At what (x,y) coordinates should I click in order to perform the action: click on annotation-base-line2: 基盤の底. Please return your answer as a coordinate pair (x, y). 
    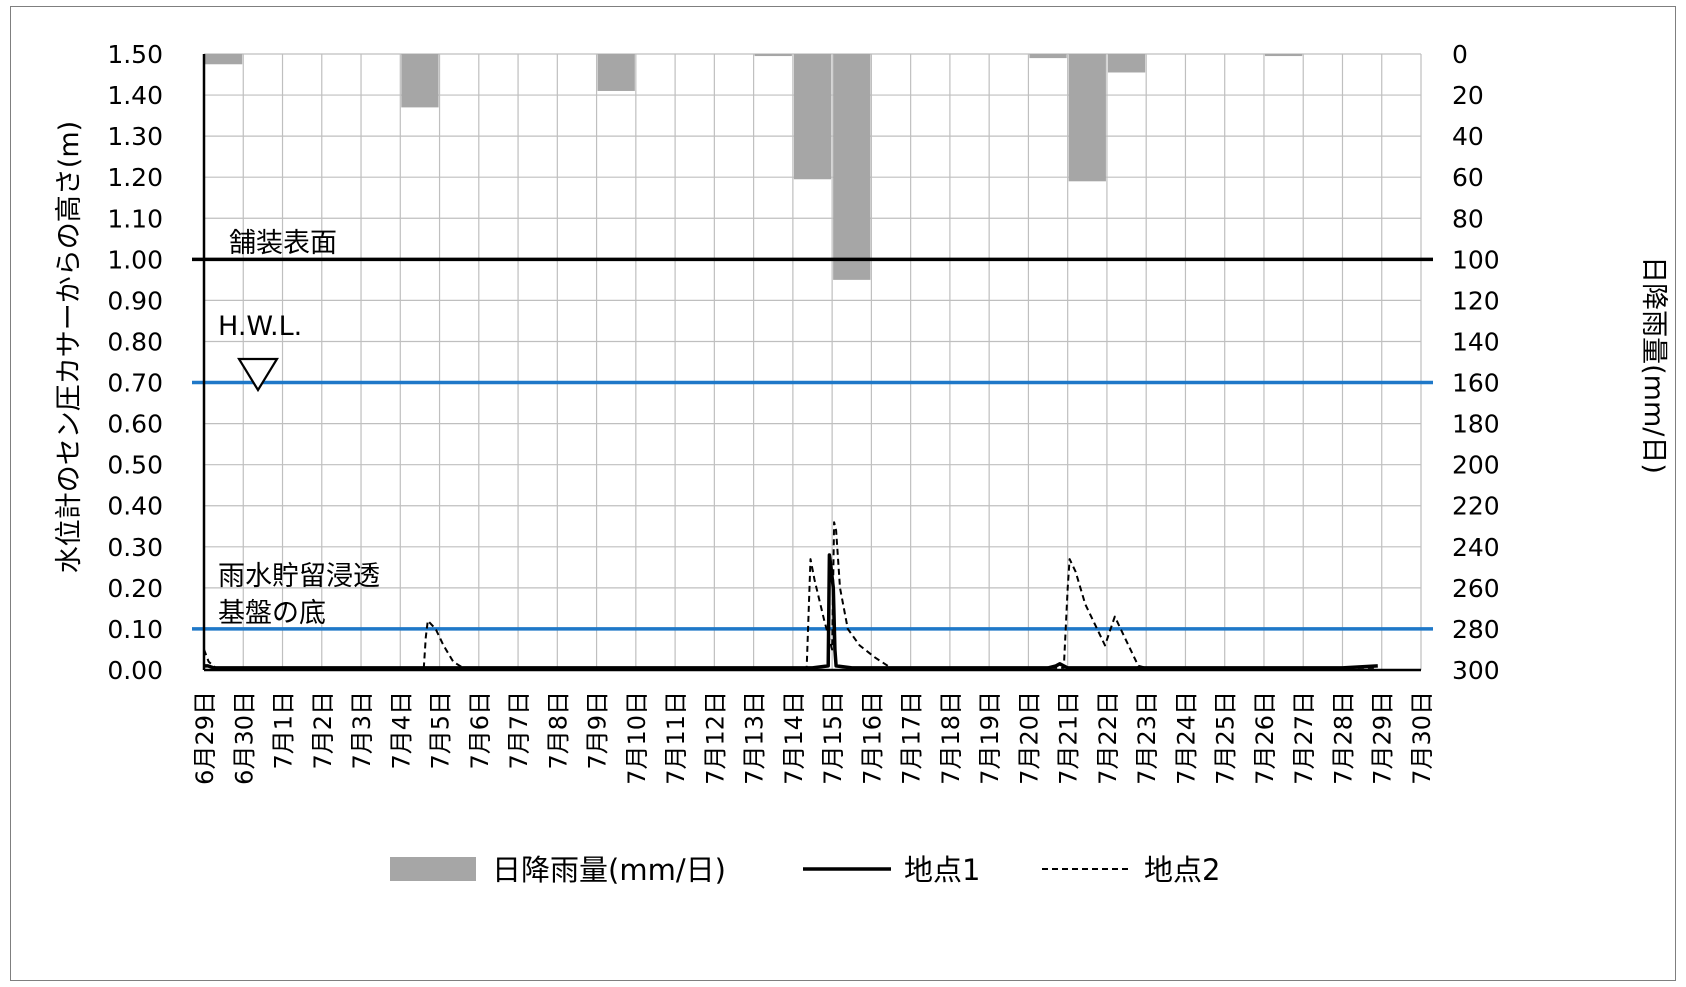
    Looking at the image, I should click on (272, 613).